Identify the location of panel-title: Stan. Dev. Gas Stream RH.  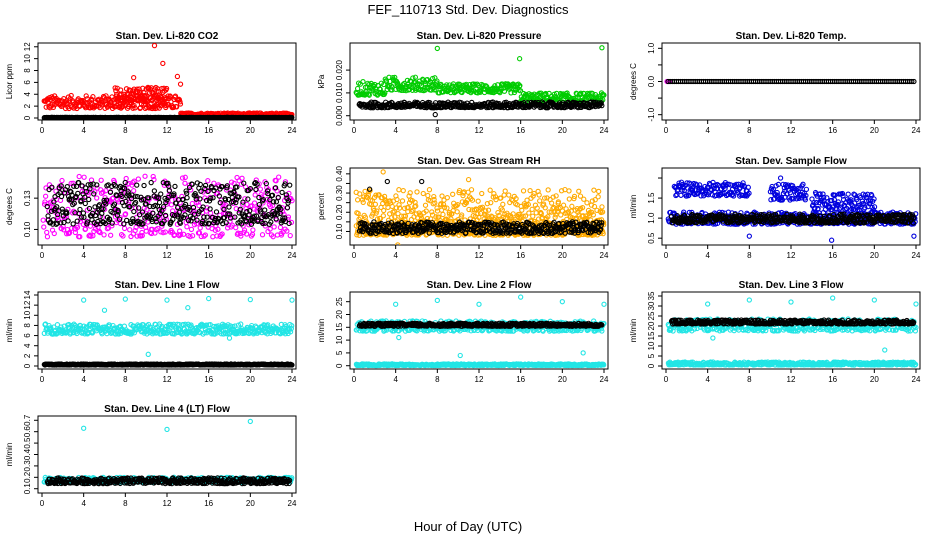
(478, 161).